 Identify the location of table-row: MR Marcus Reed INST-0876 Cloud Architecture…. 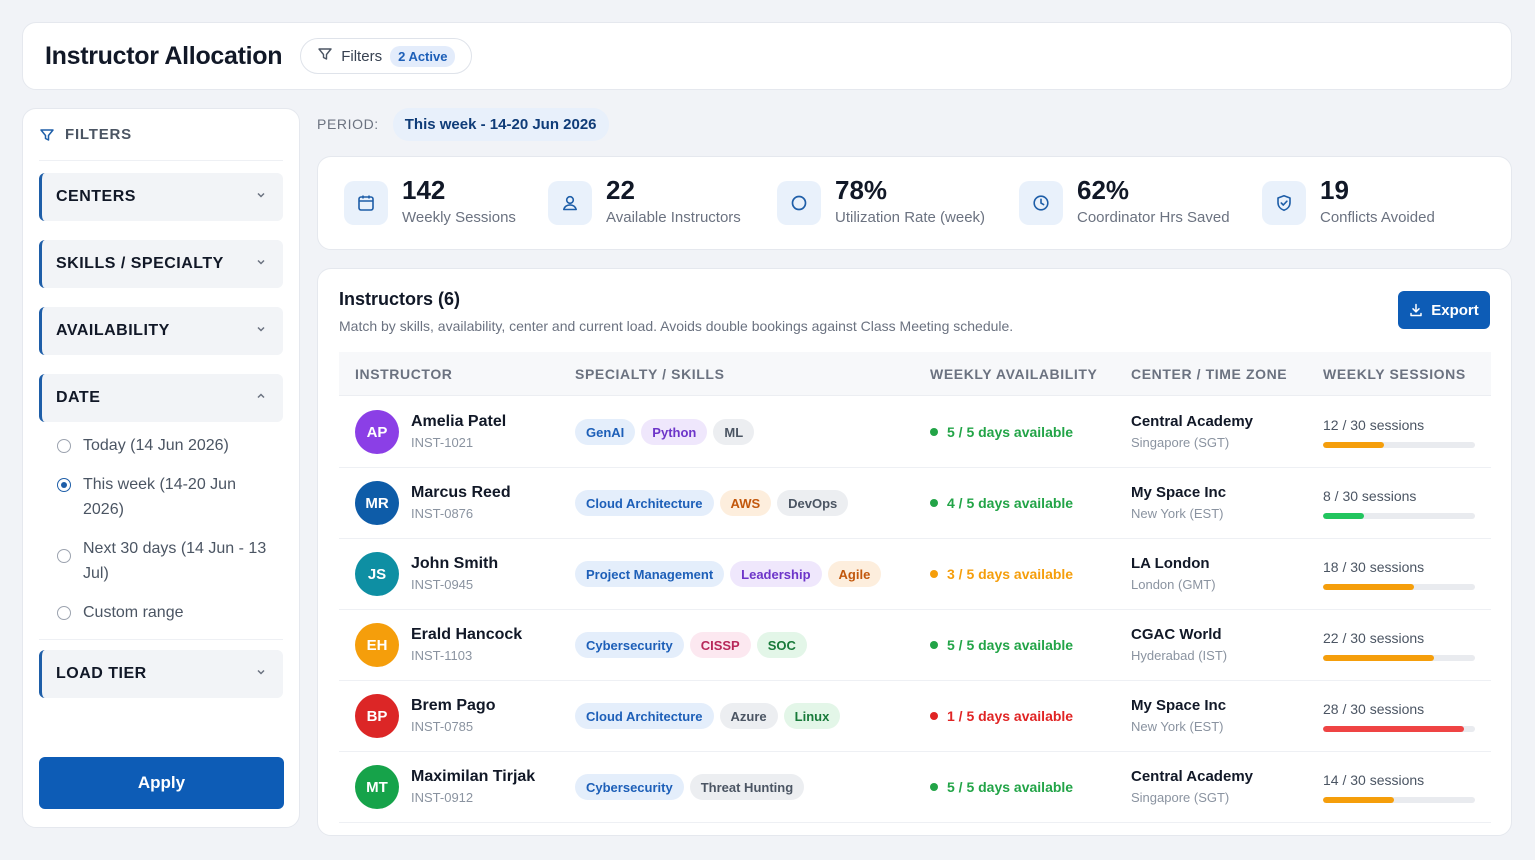
(915, 503).